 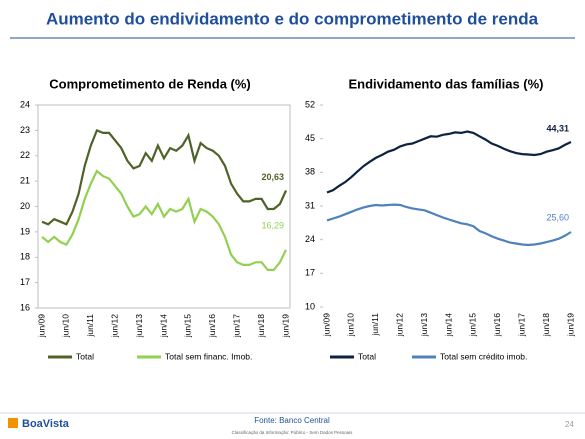 I want to click on page-number: 24, so click(x=569, y=424).